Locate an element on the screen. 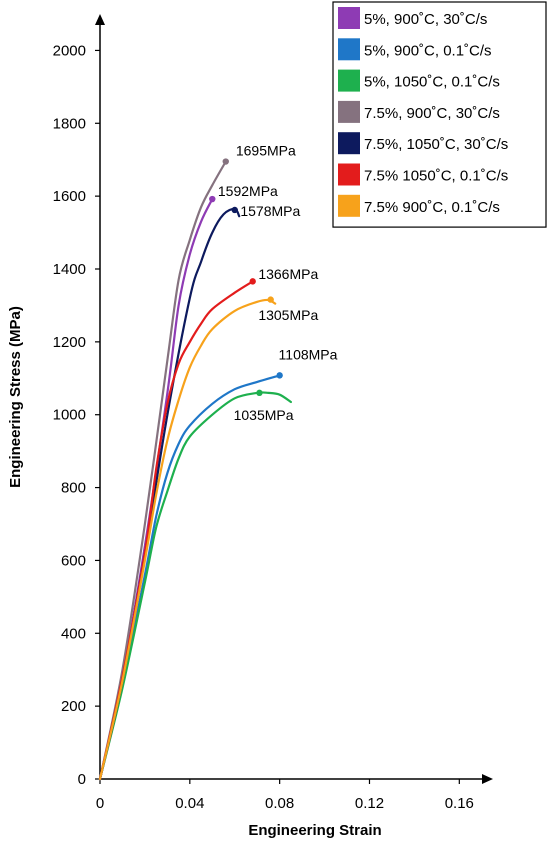  legend-label-1: 5%, 900˚C, 30˚C/s is located at coordinates (425, 19).